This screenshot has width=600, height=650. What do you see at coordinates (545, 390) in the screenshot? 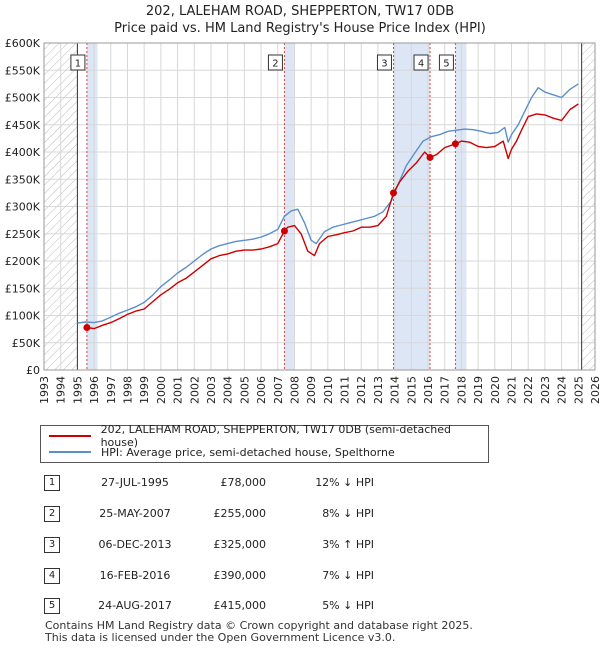
I see `x-tick-label: 2023` at bounding box center [545, 390].